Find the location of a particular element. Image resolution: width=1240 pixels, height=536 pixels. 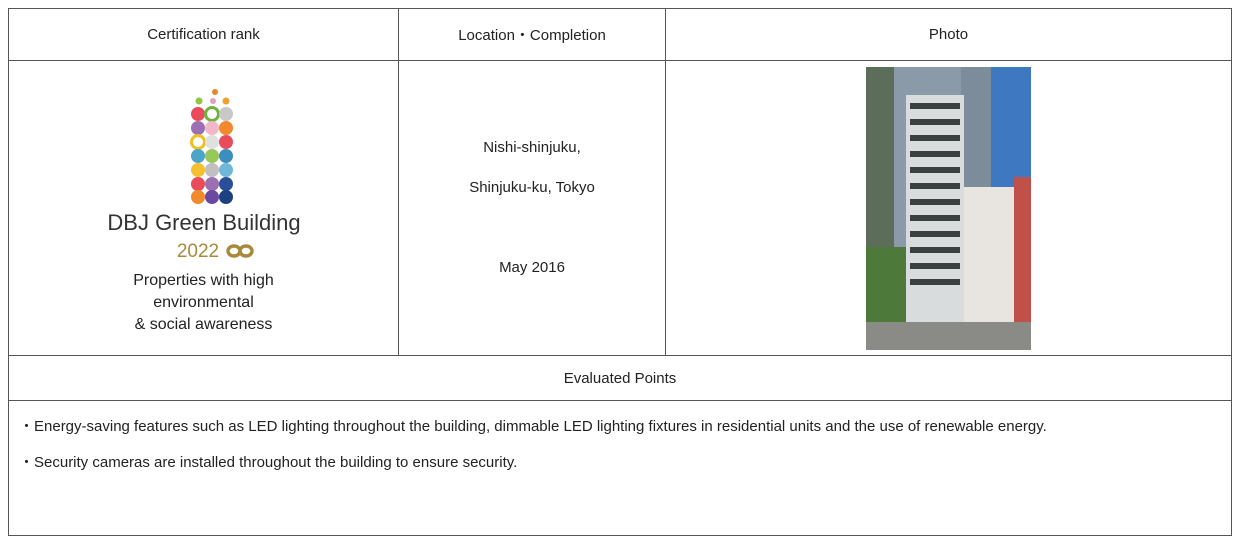

logo-circles is located at coordinates (211, 146).